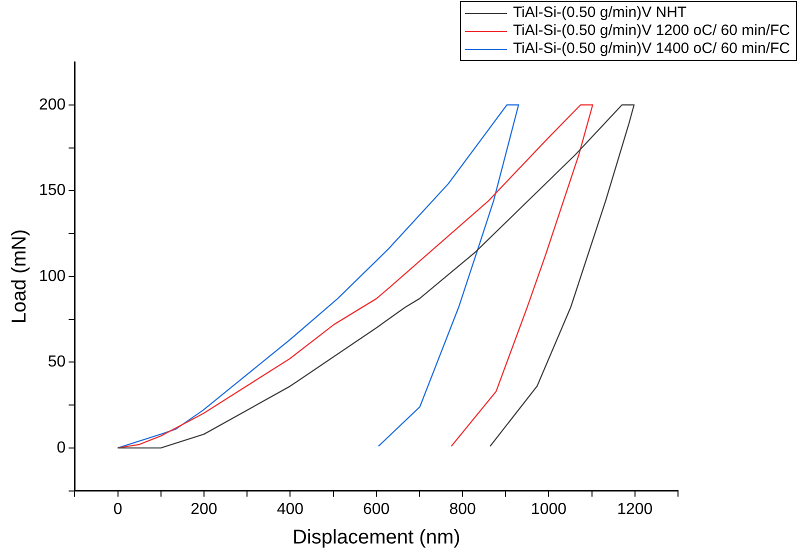 The width and height of the screenshot is (798, 558). I want to click on x-tick-label: 200, so click(204, 509).